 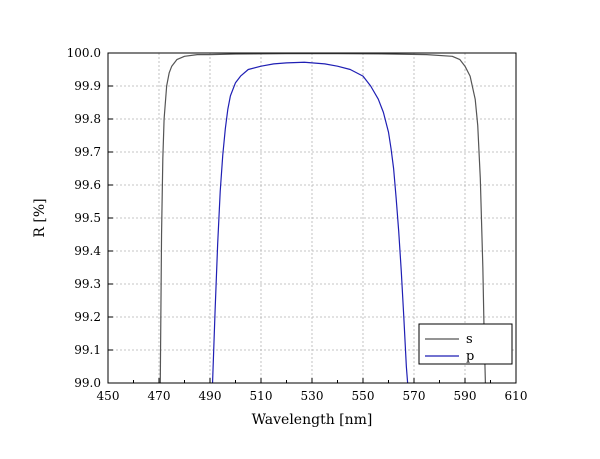 What do you see at coordinates (84, 53) in the screenshot?
I see `y-tick-label: 100.0` at bounding box center [84, 53].